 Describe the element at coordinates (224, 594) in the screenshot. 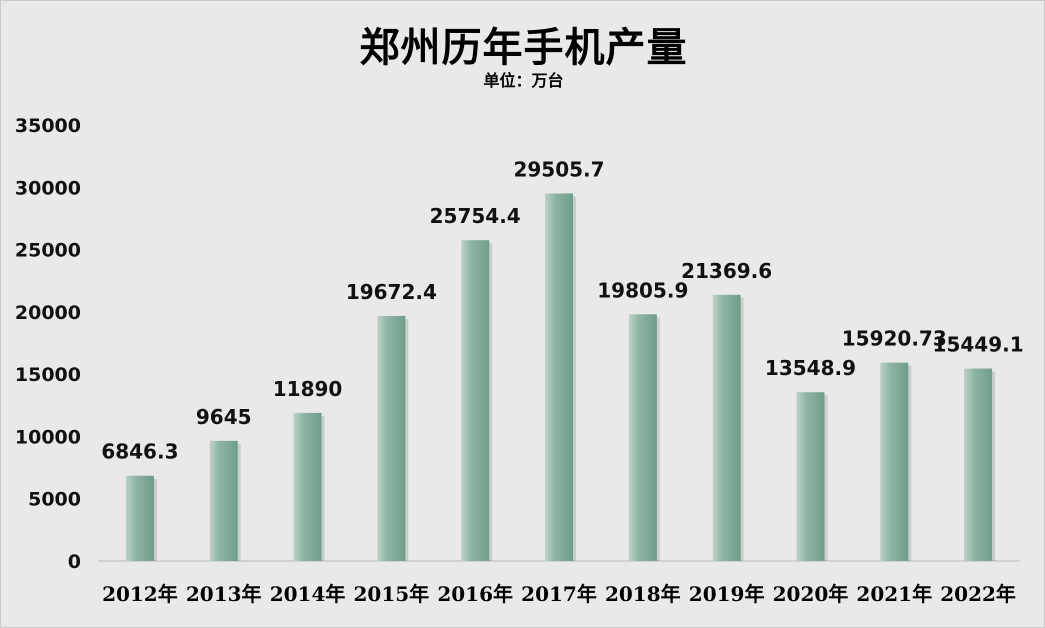

I see `x-tick-label: 2013年` at that location.